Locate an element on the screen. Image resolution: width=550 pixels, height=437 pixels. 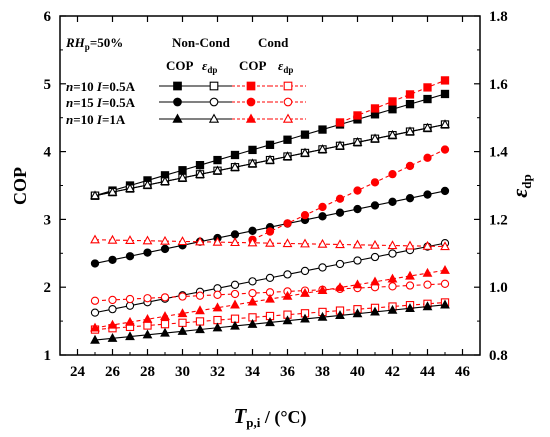
y2-axis-label: εdp is located at coordinates (520, 186).